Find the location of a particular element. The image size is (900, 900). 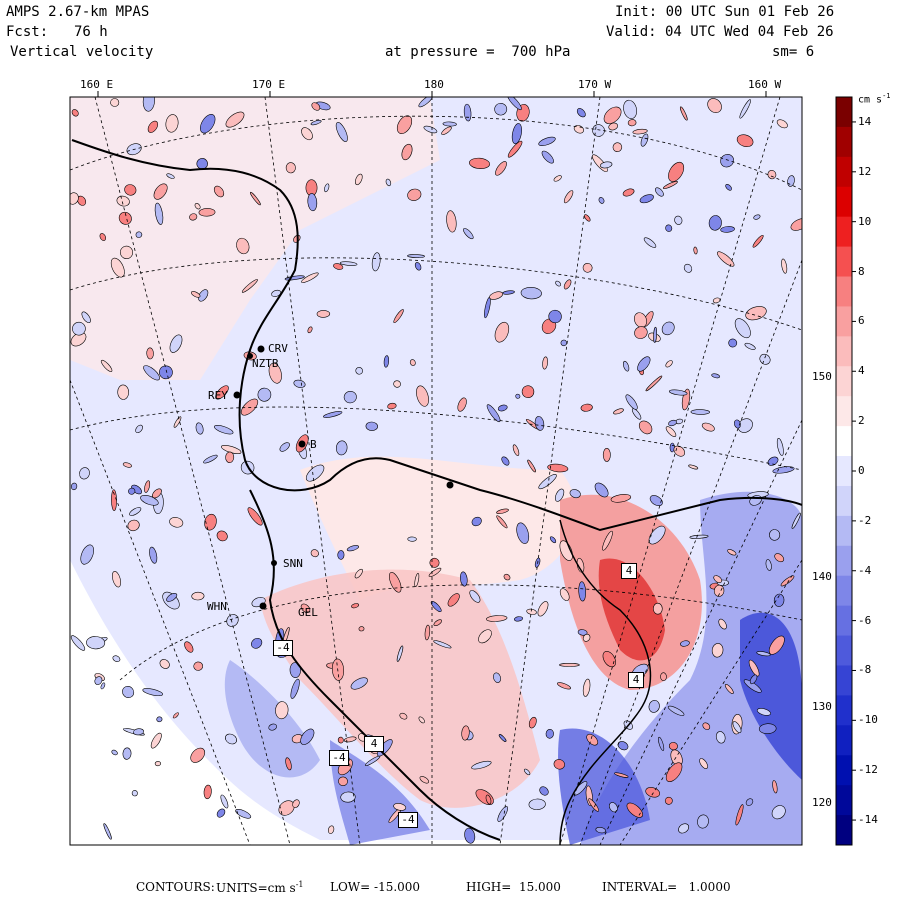

footer-low: LOW= -15.000 is located at coordinates (375, 887).